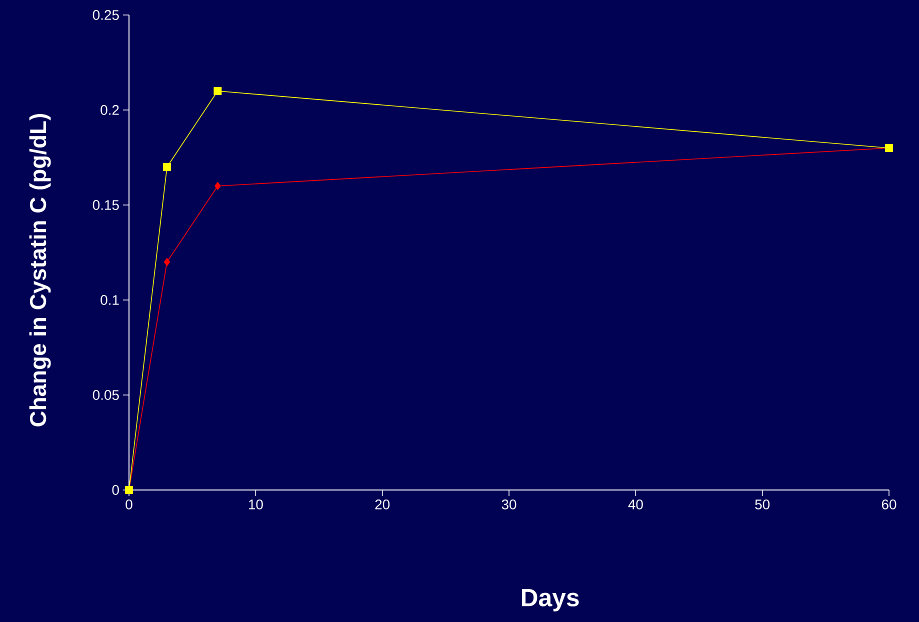 The width and height of the screenshot is (919, 622). Describe the element at coordinates (129, 505) in the screenshot. I see `x-tick-label: 0` at that location.